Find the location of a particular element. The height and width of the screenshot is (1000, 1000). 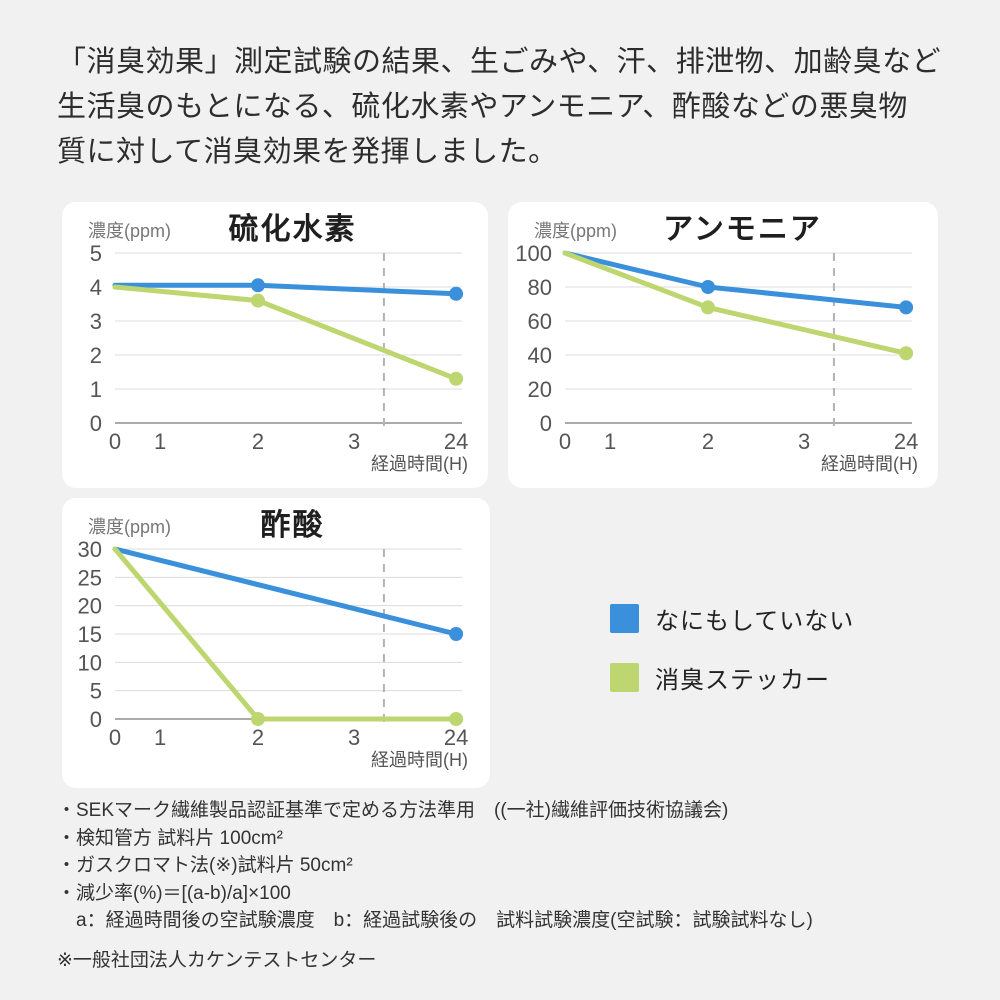

y-tick-label: 1 is located at coordinates (96, 389).